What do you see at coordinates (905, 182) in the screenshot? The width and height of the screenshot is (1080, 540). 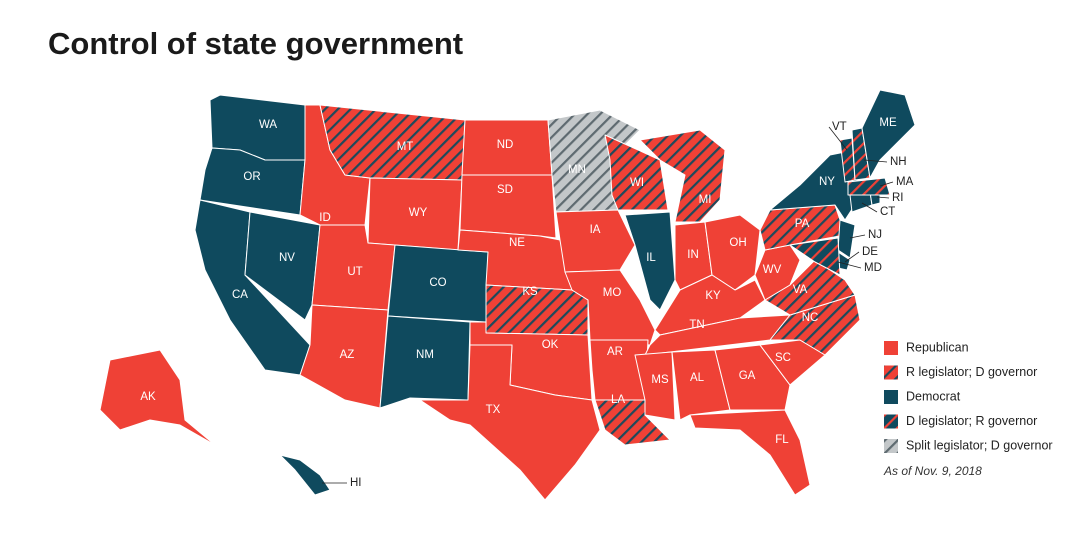 I see `state-label: MA` at bounding box center [905, 182].